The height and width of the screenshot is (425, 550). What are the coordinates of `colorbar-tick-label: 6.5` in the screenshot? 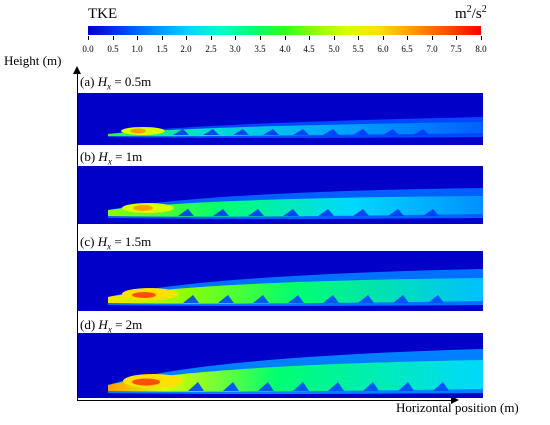 It's located at (407, 49).